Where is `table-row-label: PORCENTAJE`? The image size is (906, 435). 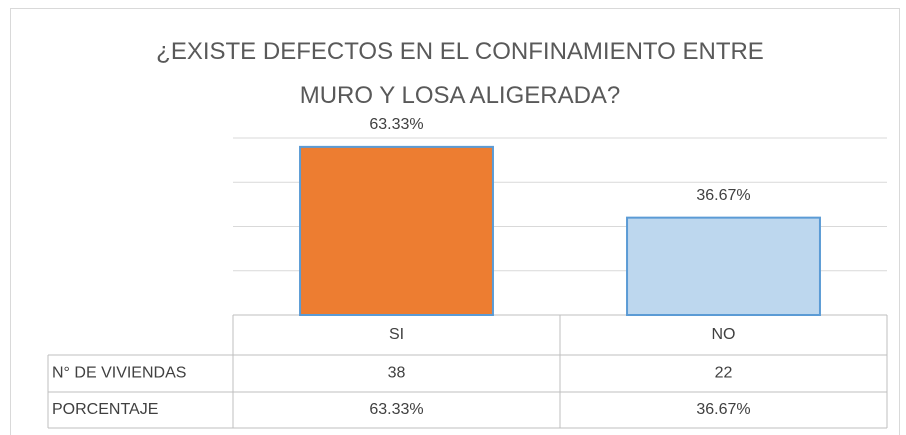
table-row-label: PORCENTAJE is located at coordinates (105, 409).